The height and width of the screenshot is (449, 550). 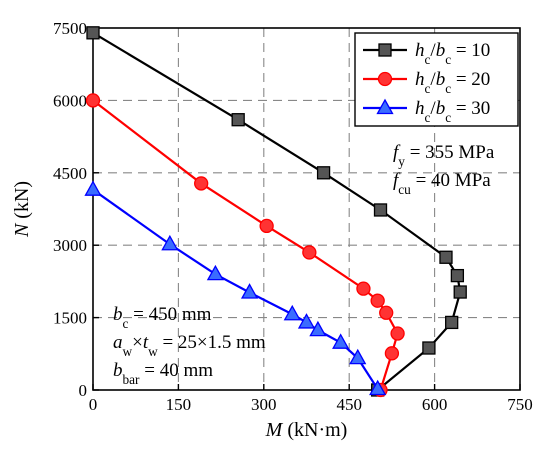 I want to click on material-annotation: fcu = 40 MPa, so click(x=442, y=183).